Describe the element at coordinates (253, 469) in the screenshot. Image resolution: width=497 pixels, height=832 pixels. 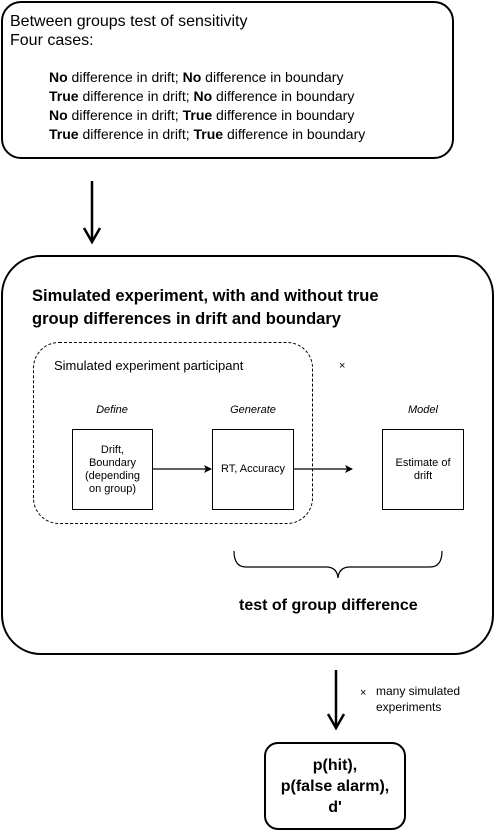
I see `generate-box: RT, Accuracy` at that location.